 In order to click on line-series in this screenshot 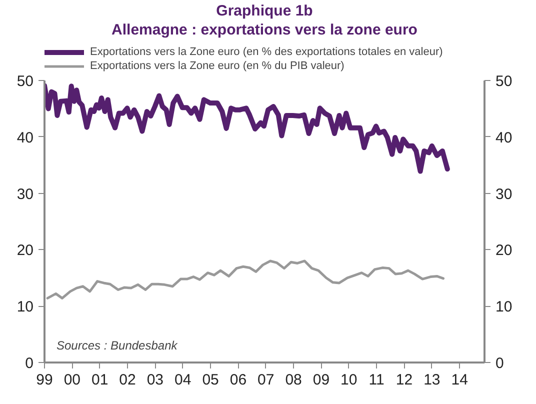, I will do `click(245, 280)`.